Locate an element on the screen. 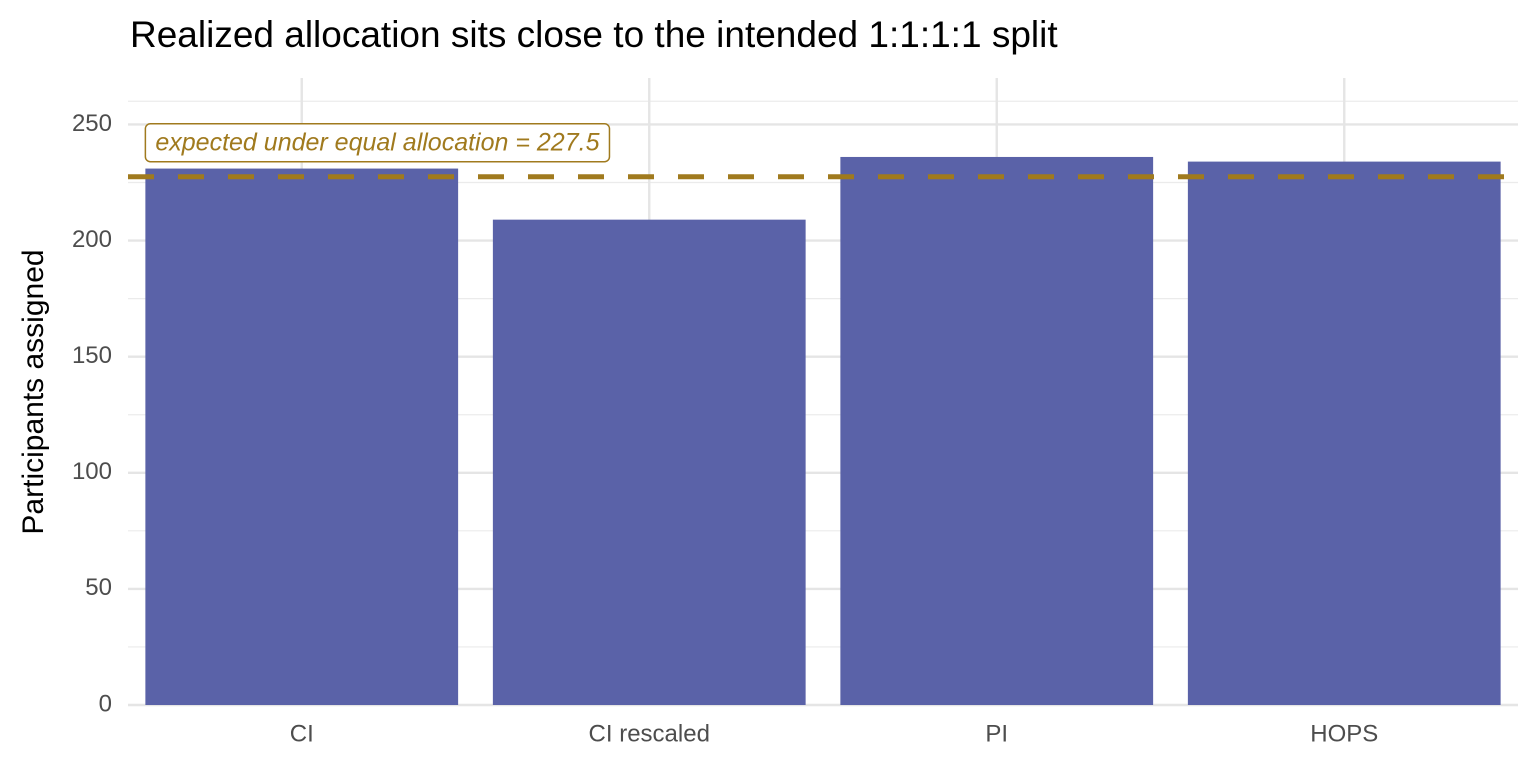 This screenshot has height=768, width=1536. annotation-label: expected under equal allocation = 227.5 is located at coordinates (377, 142).